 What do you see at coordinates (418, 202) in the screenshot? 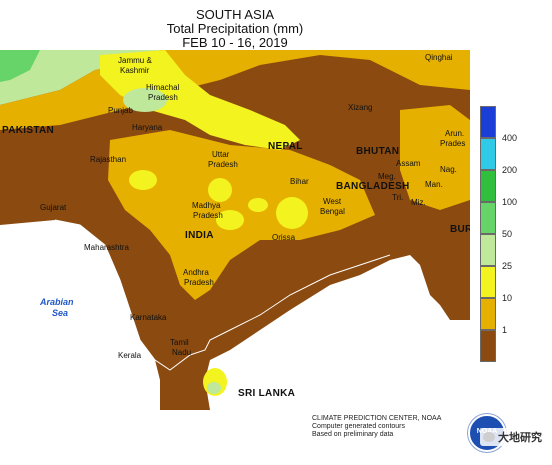
I see `label-miz: Miz.` at bounding box center [418, 202].